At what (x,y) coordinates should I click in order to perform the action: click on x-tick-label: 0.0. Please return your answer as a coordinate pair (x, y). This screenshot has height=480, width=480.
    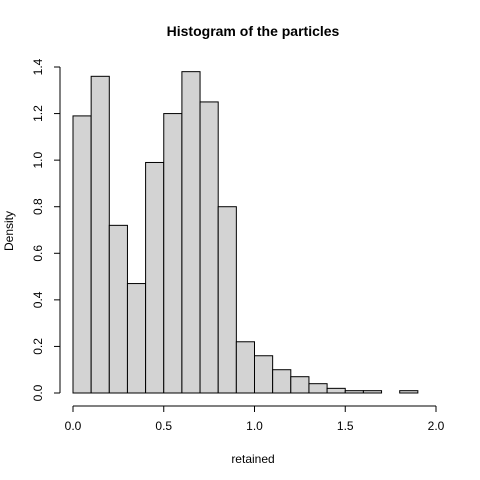
    Looking at the image, I should click on (73, 426).